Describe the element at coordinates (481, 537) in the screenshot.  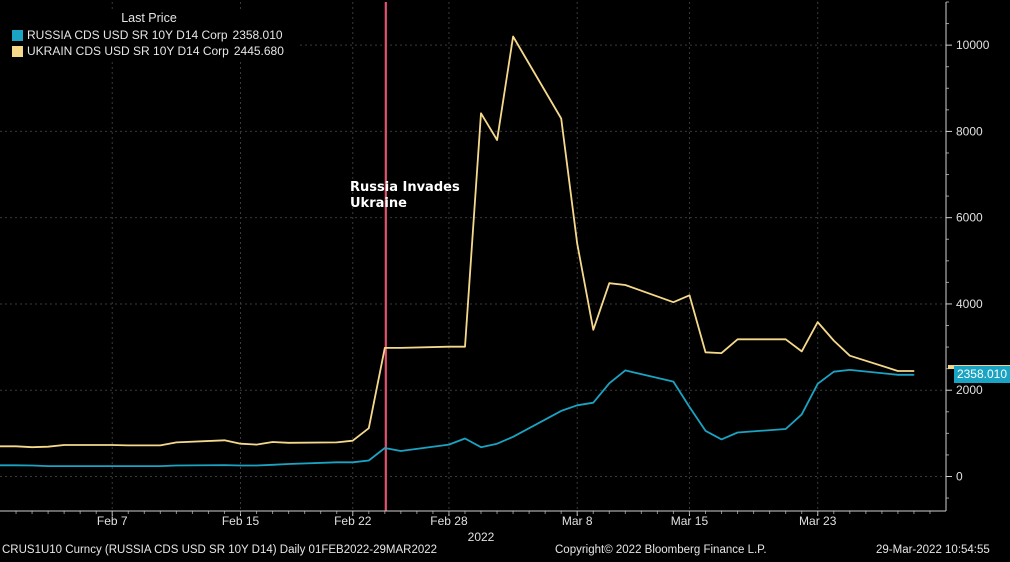
I see `x-year-label: 2022` at that location.